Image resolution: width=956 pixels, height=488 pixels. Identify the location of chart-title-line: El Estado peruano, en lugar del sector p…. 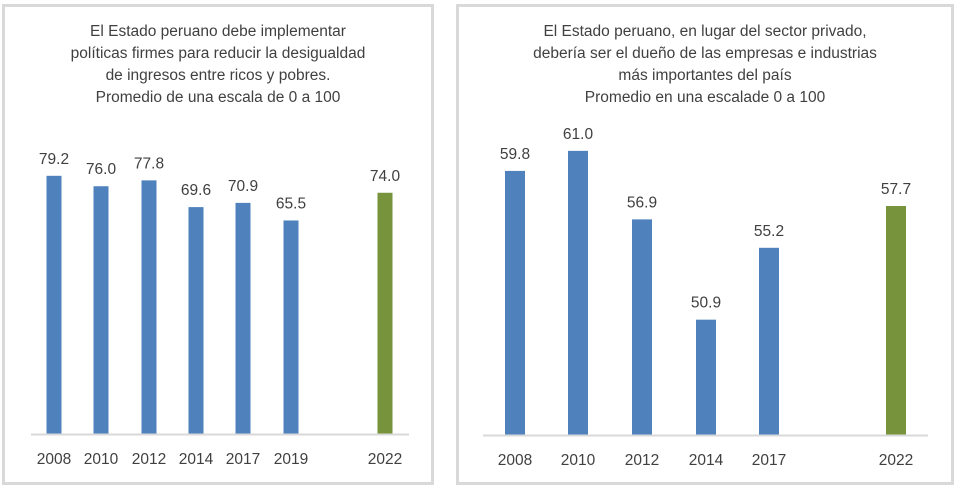
(705, 31).